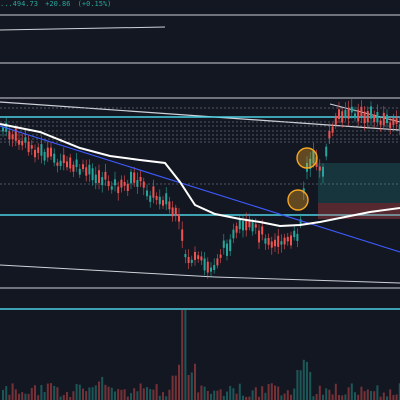  Describe the element at coordinates (359, 183) in the screenshot. I see `take-profit-zone` at that location.